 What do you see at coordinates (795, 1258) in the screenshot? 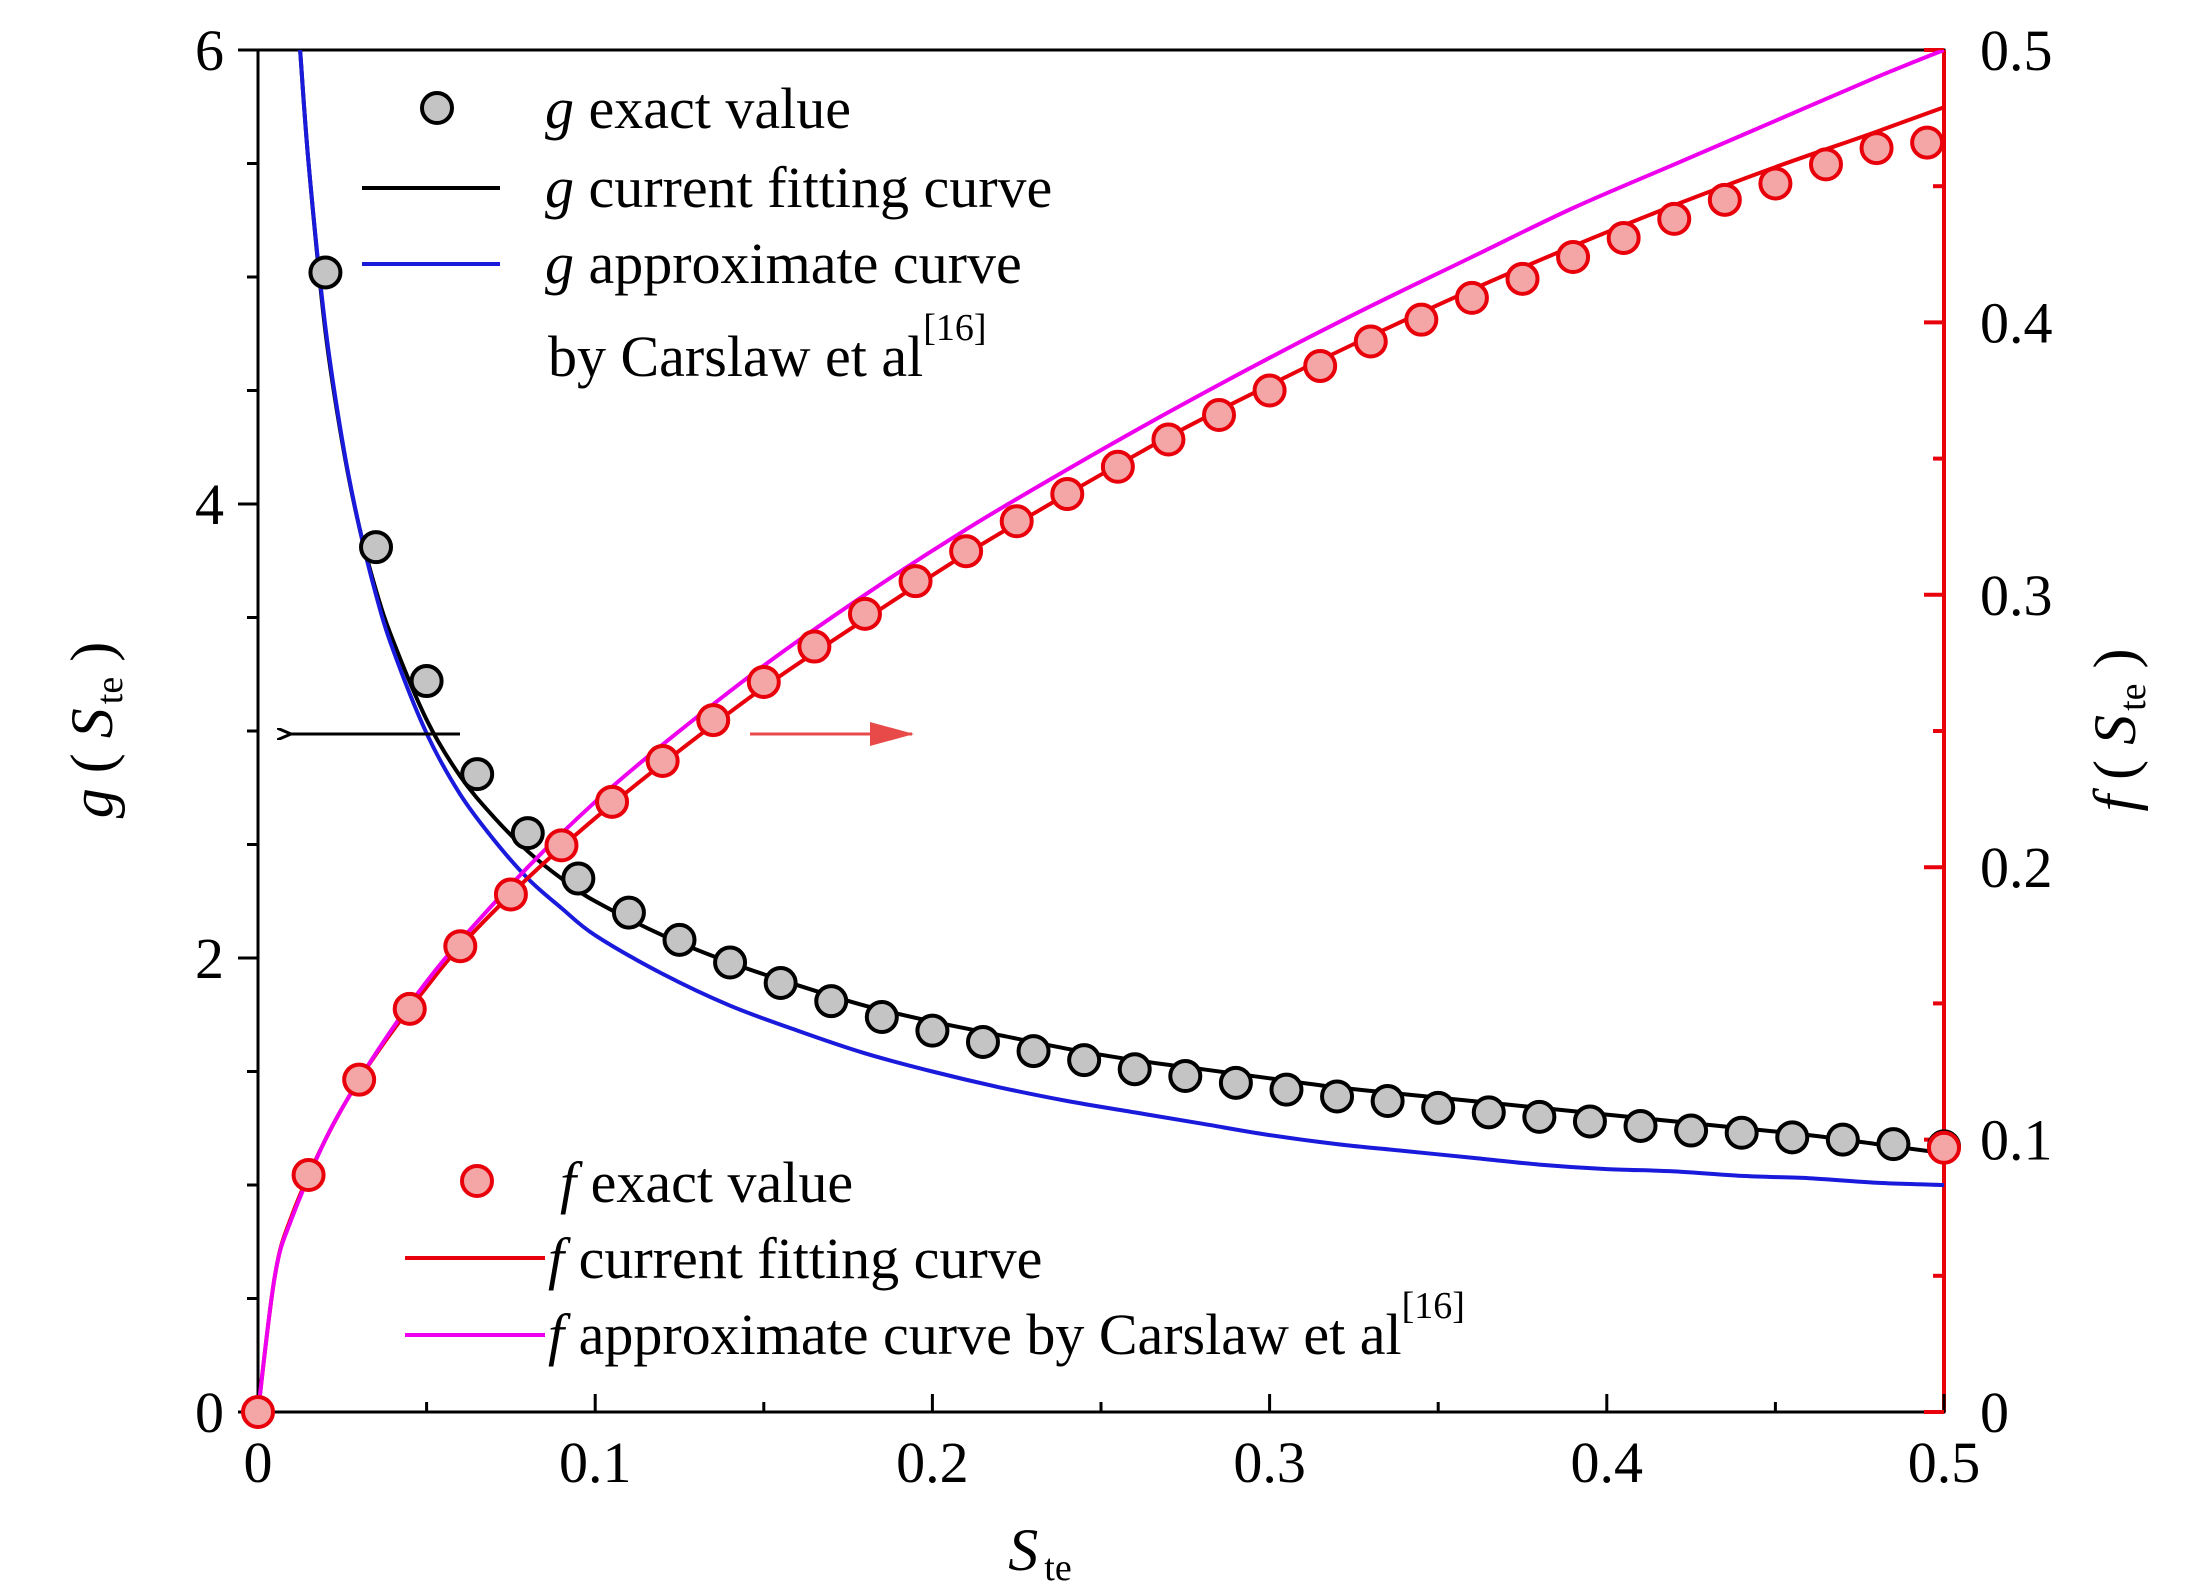
I see `legend-f-fit-label: f current fitting curve` at bounding box center [795, 1258].